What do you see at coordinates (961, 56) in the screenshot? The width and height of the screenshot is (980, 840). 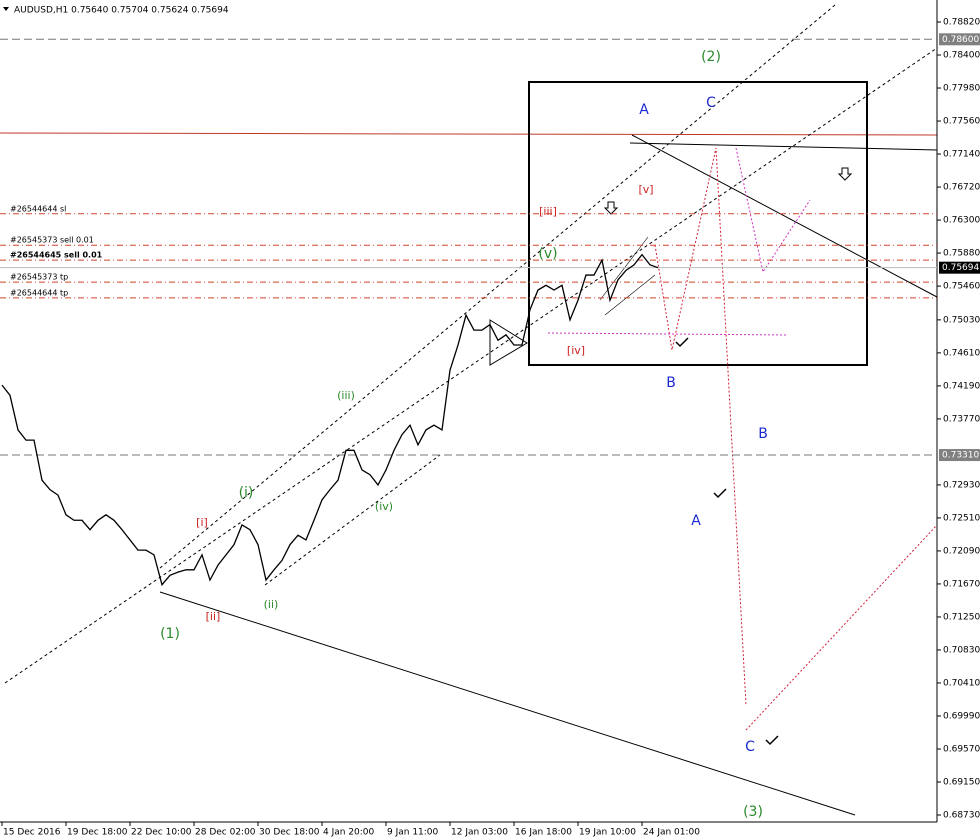 I see `y-tick-label: 0.78400` at bounding box center [961, 56].